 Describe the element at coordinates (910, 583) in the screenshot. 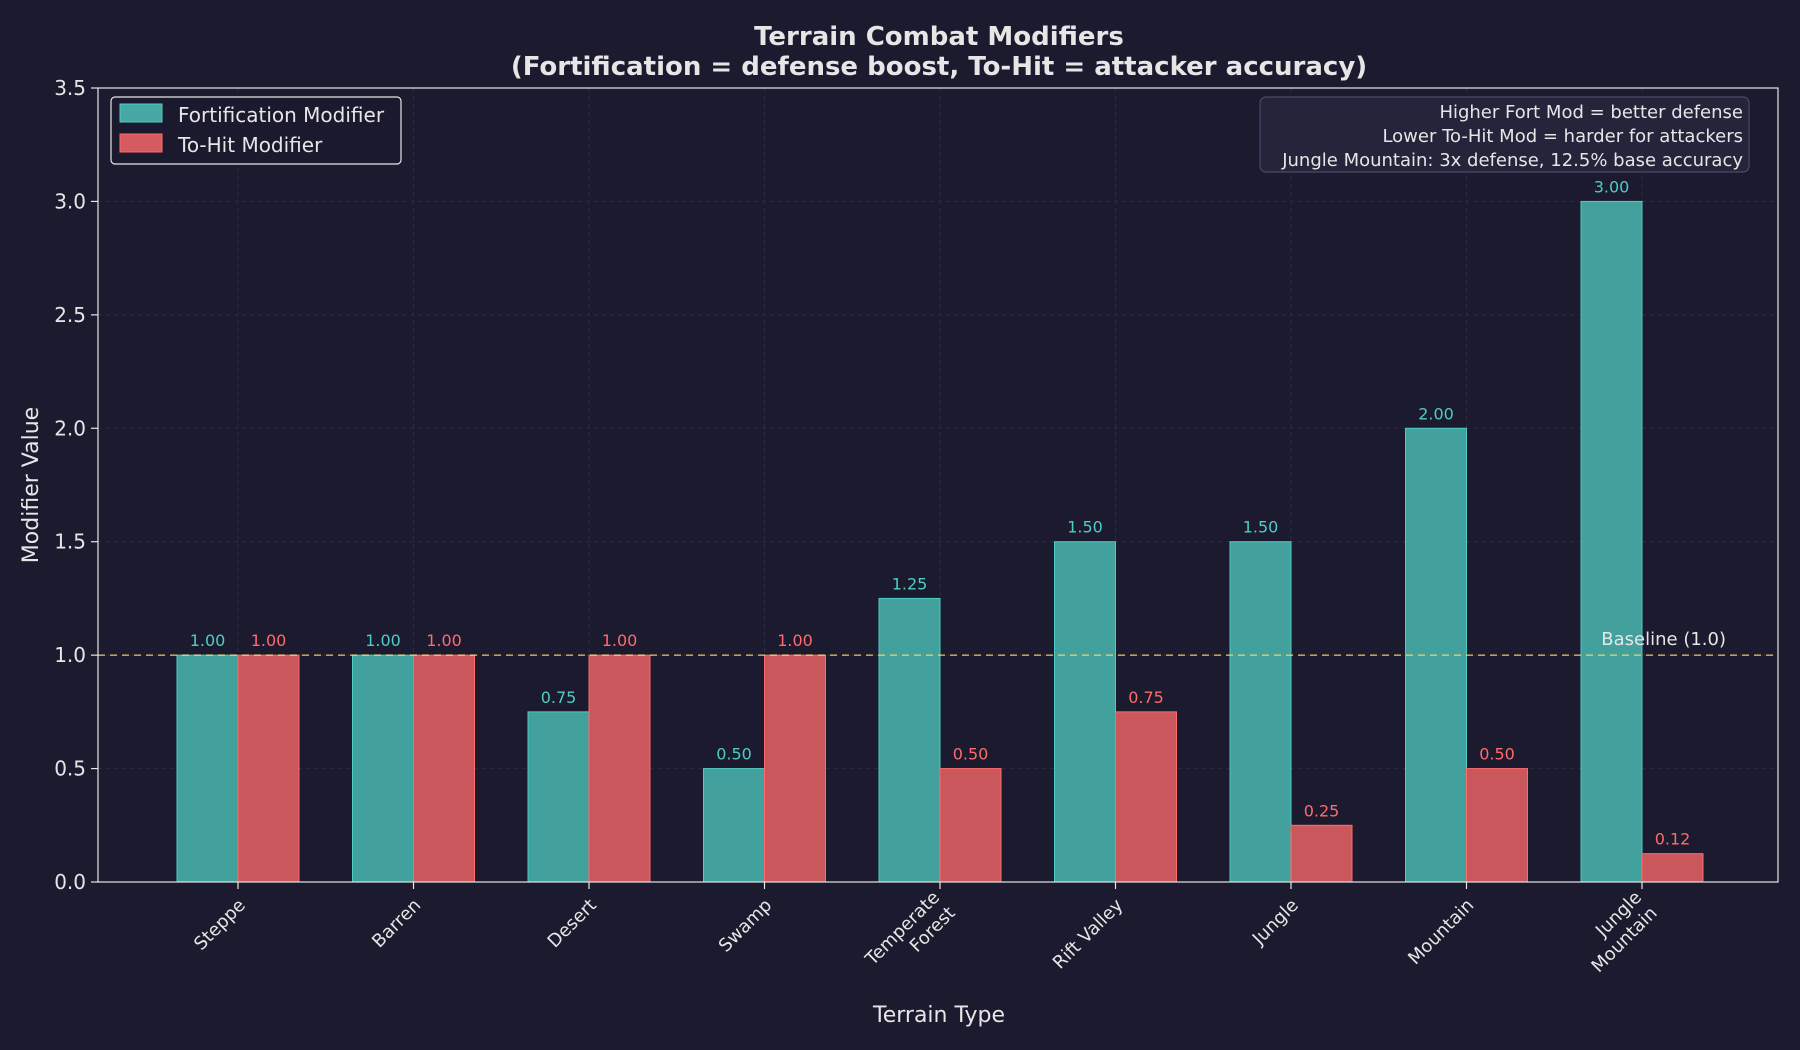

I see `data-label-fortification: 1.25` at that location.